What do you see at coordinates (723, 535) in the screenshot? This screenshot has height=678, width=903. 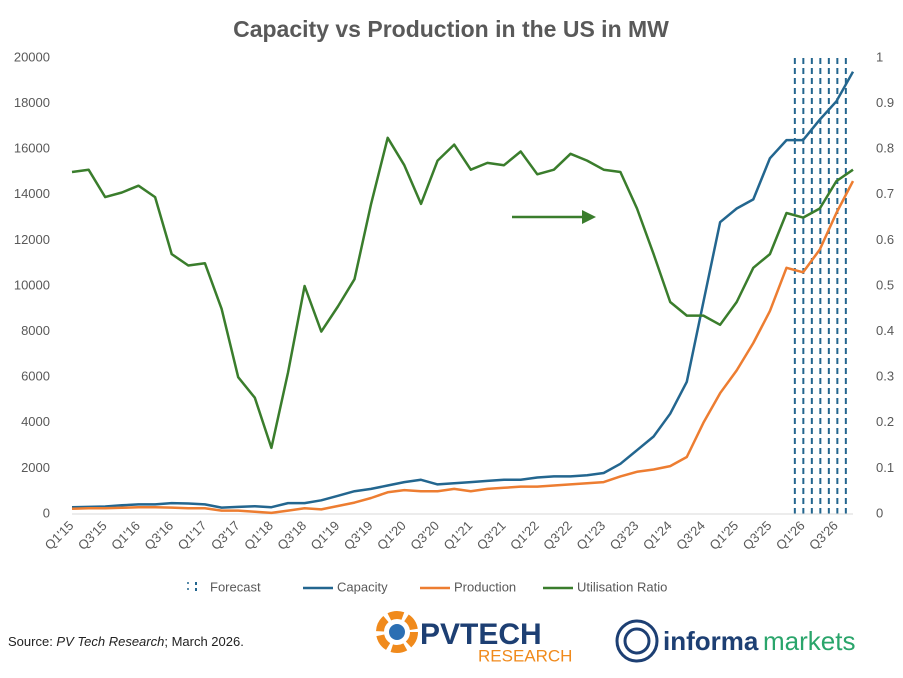 I see `x-tick-label: Q1'25` at bounding box center [723, 535].